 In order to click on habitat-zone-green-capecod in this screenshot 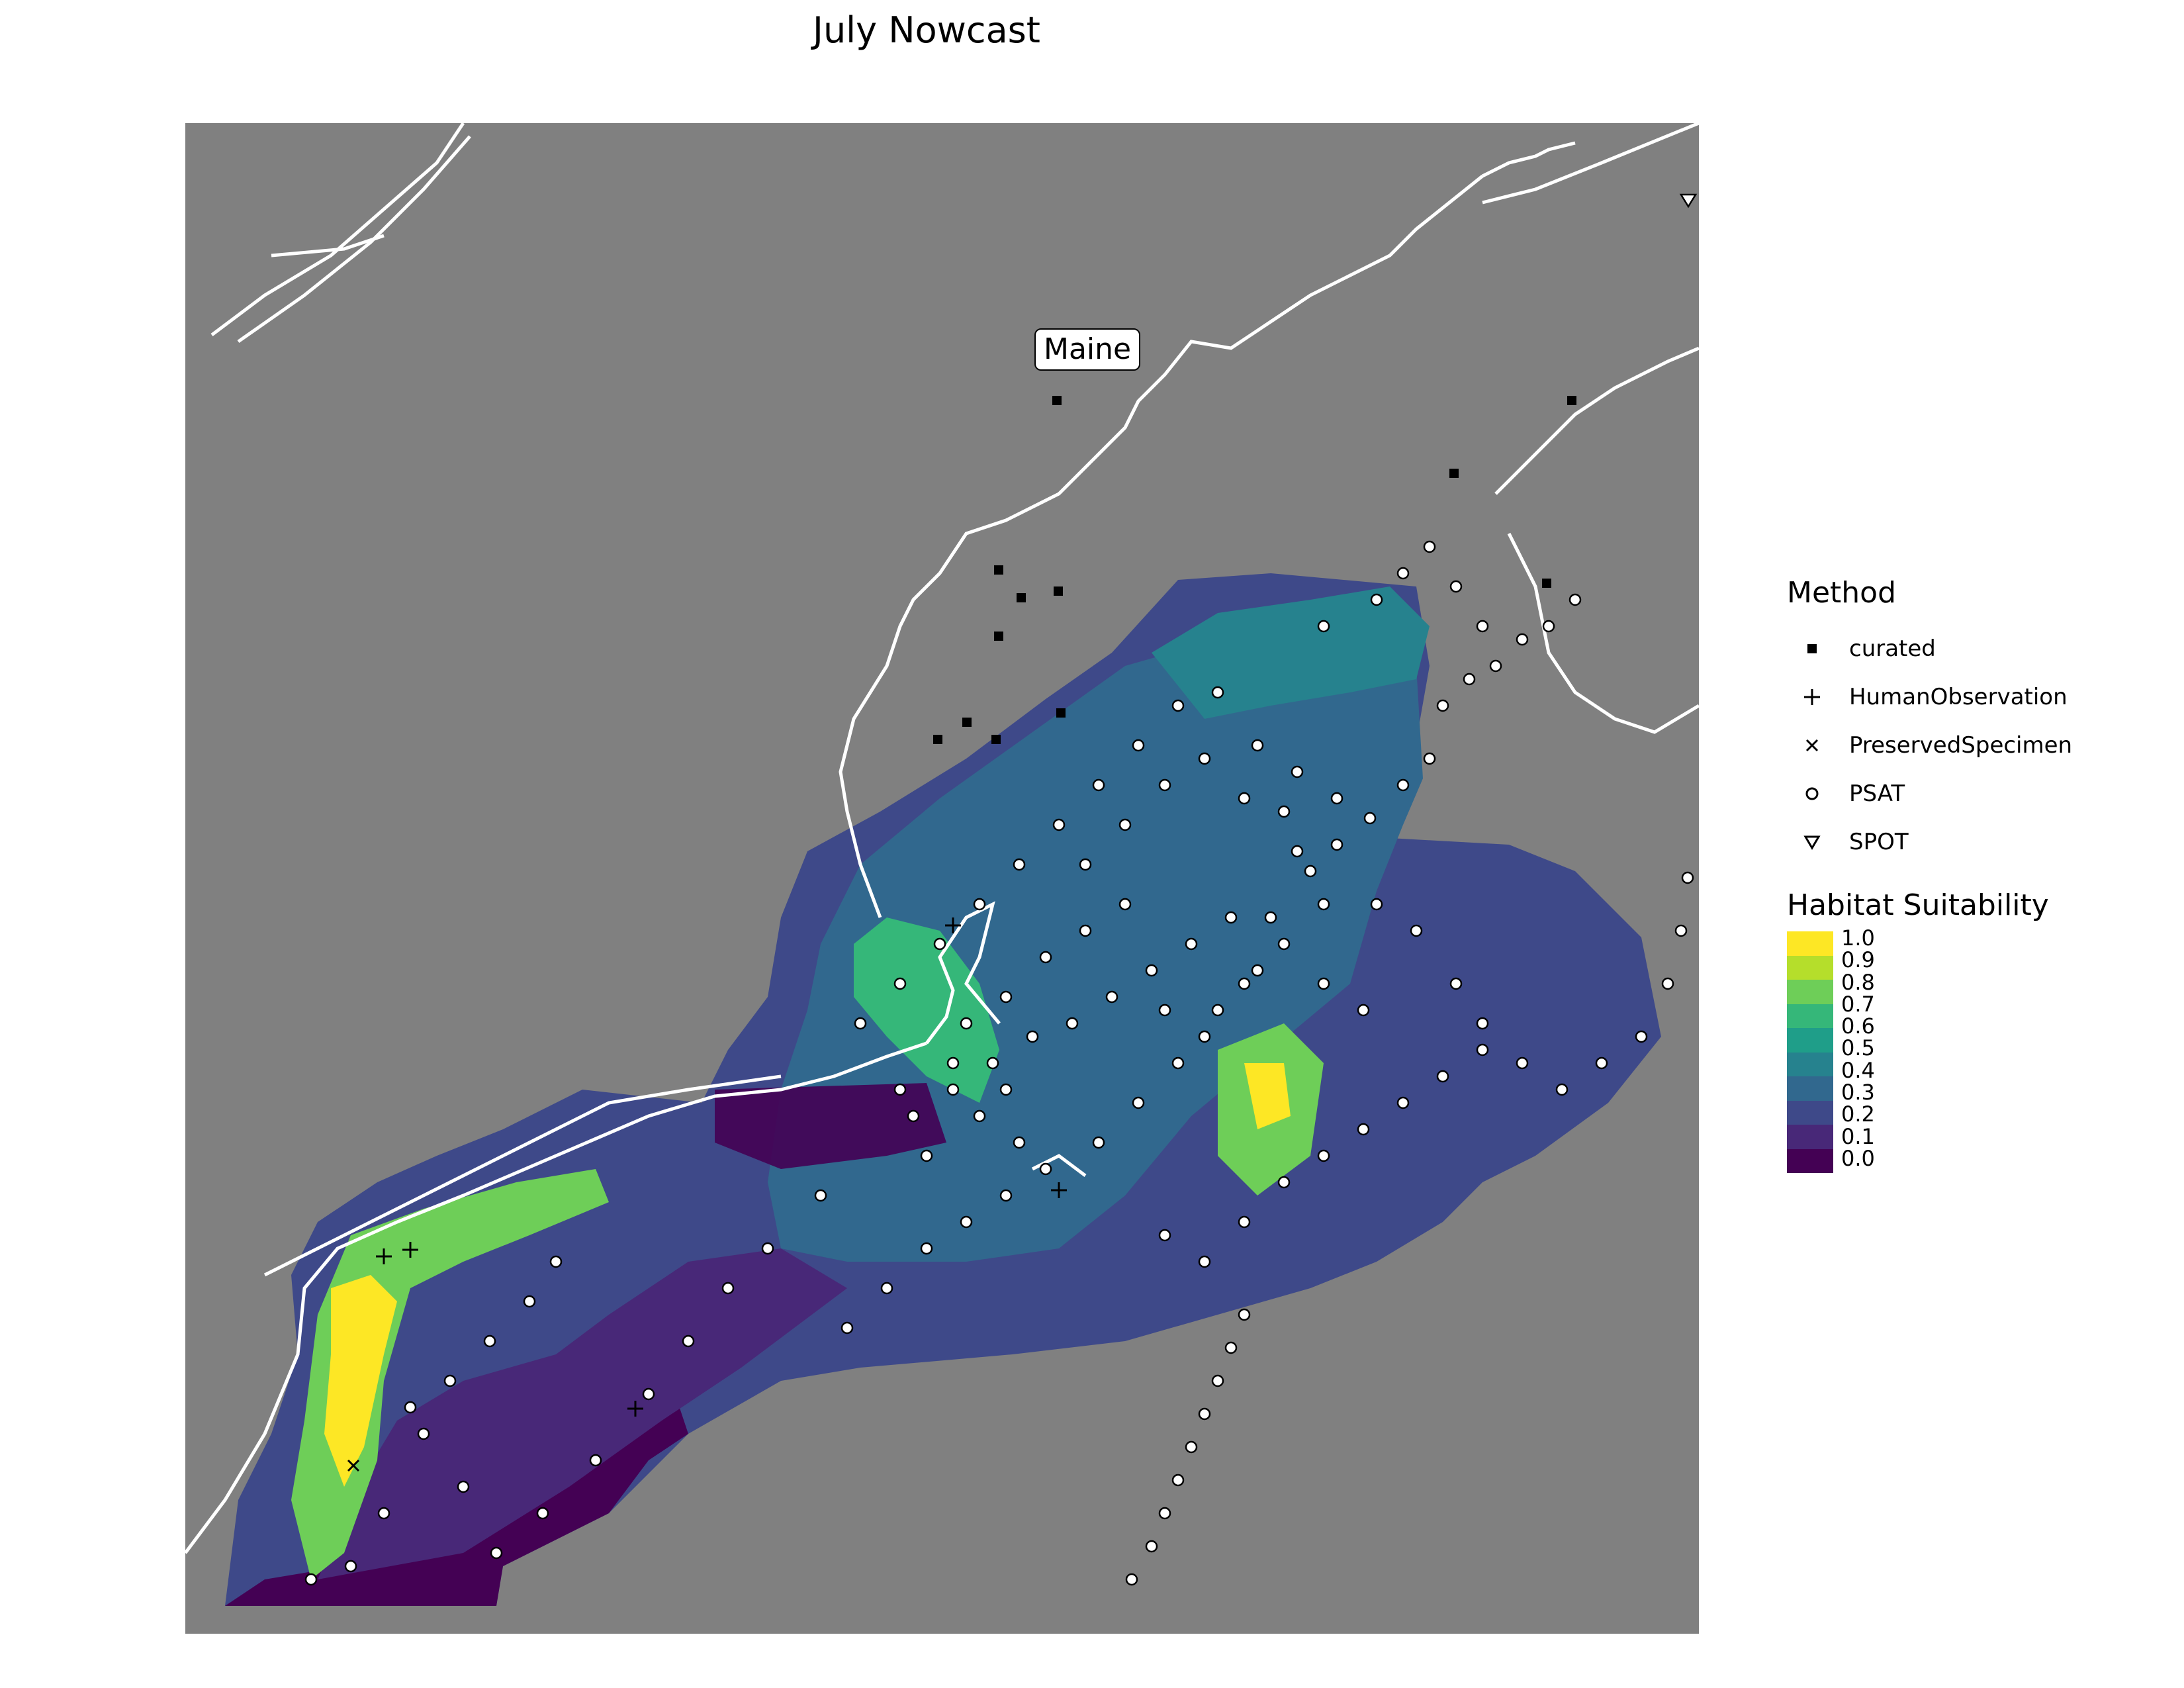, I will do `click(926, 1010)`.